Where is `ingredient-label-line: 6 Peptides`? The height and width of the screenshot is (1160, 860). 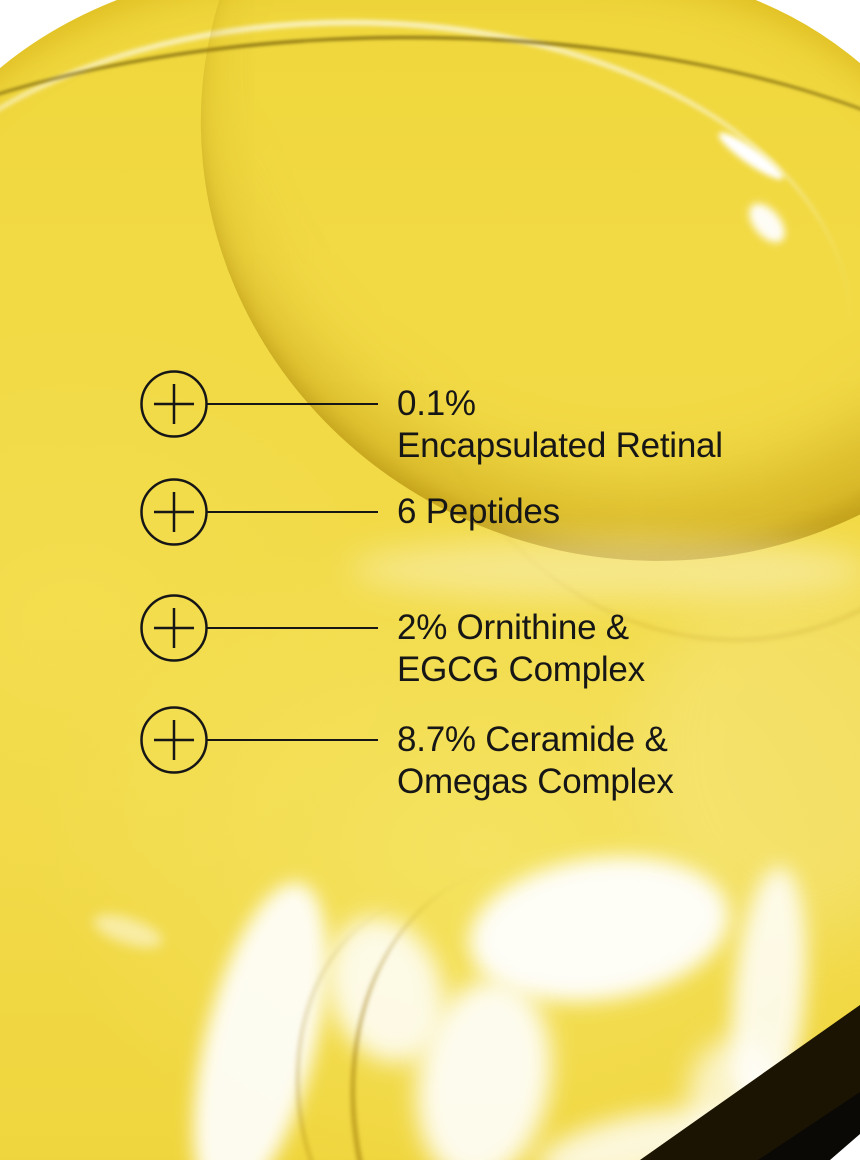 ingredient-label-line: 6 Peptides is located at coordinates (478, 511).